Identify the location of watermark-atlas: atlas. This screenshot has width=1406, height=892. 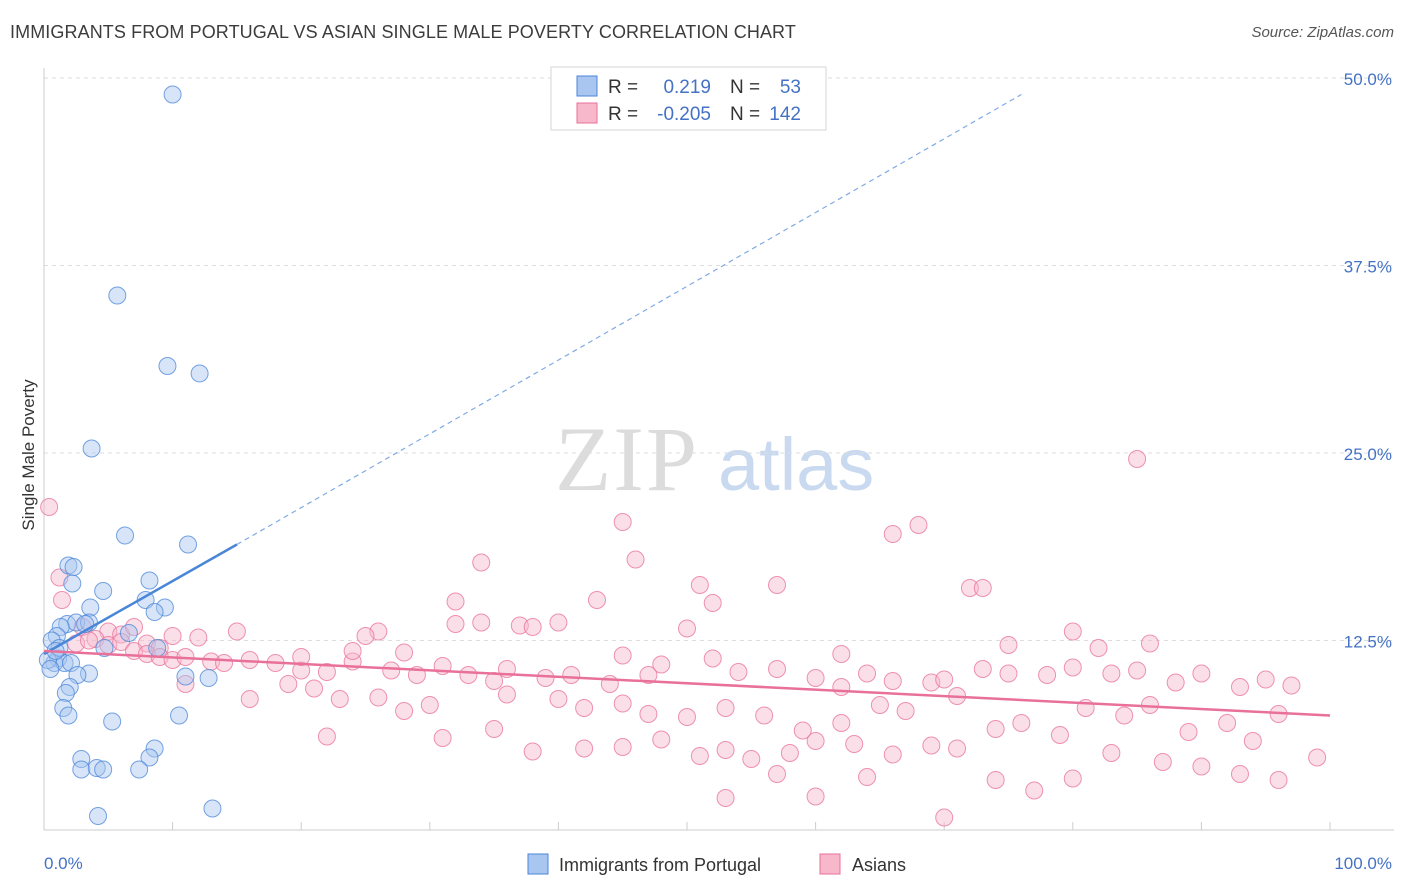
(796, 464).